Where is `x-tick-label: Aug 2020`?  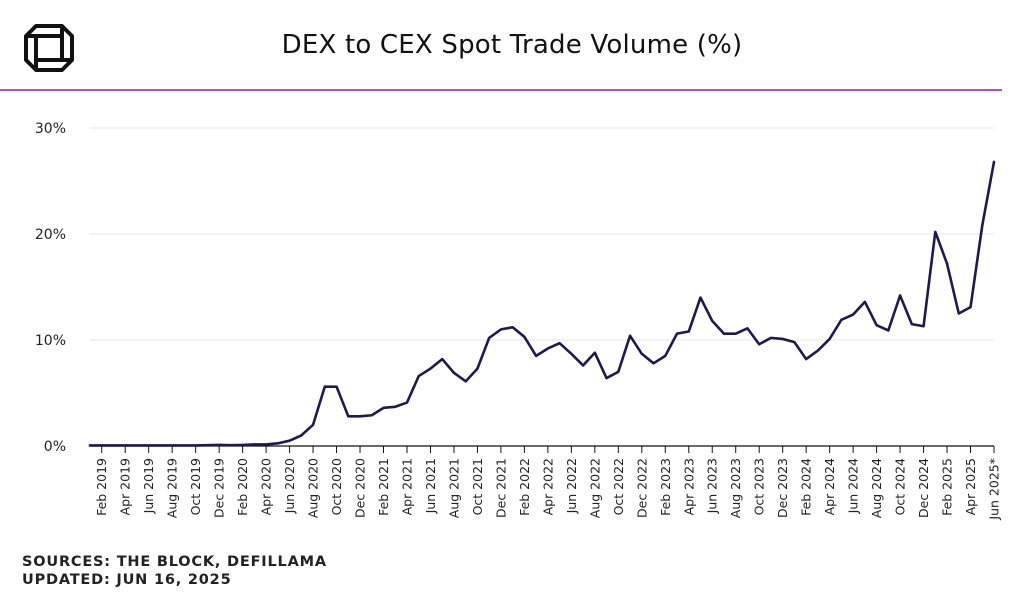
x-tick-label: Aug 2020 is located at coordinates (313, 488).